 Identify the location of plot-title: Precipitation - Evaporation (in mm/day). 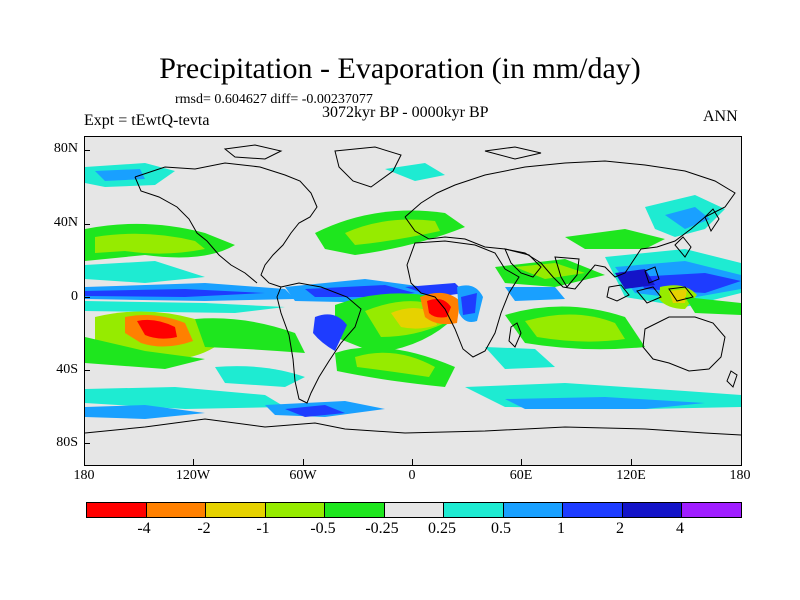
(400, 68).